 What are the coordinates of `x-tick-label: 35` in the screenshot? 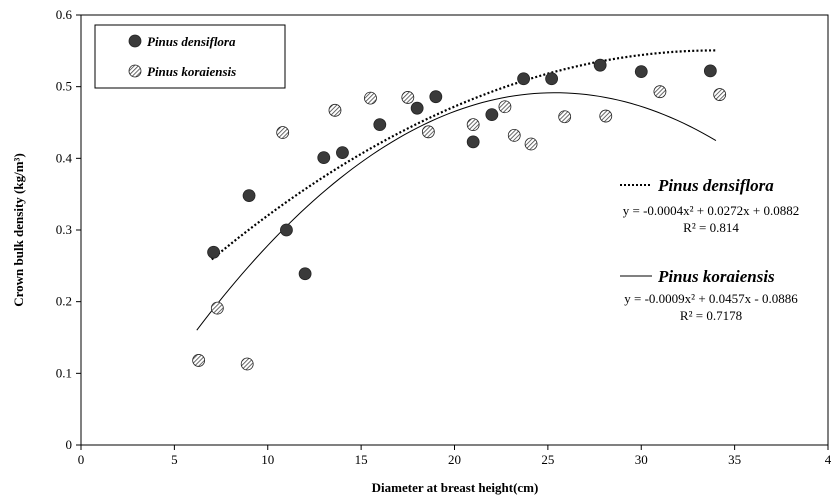 It's located at (734, 459).